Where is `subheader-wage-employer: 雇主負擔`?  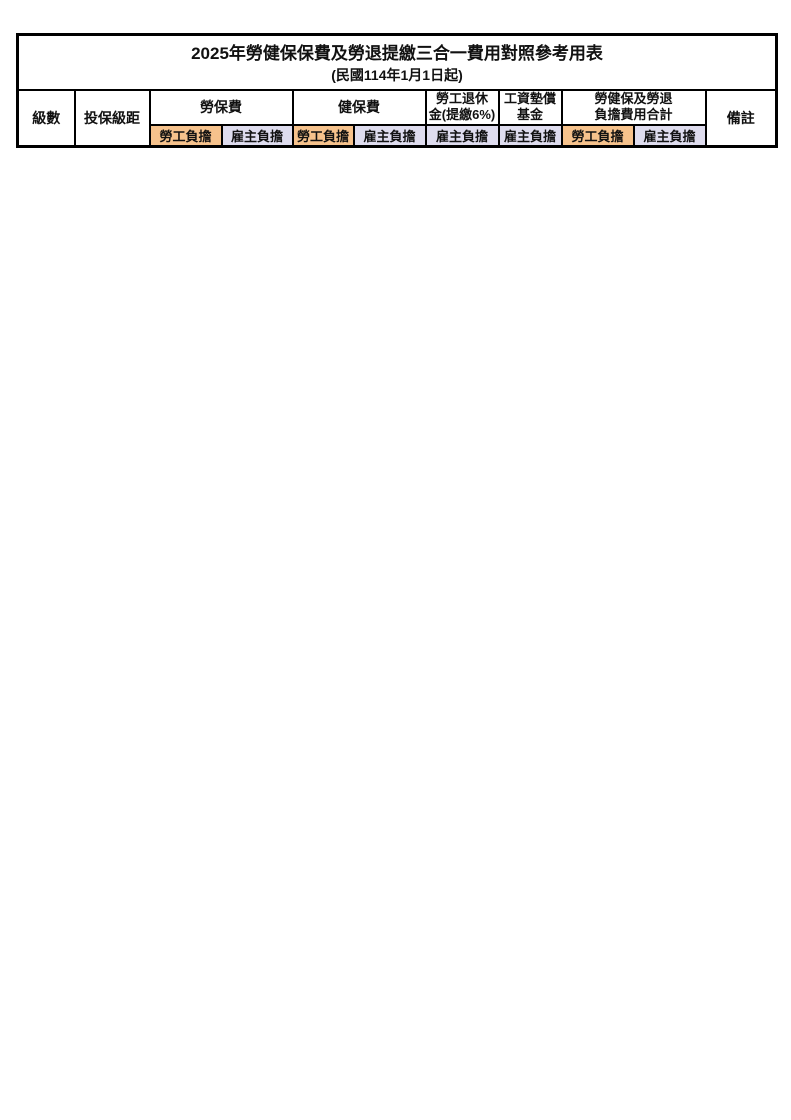 subheader-wage-employer: 雇主負擔 is located at coordinates (530, 135).